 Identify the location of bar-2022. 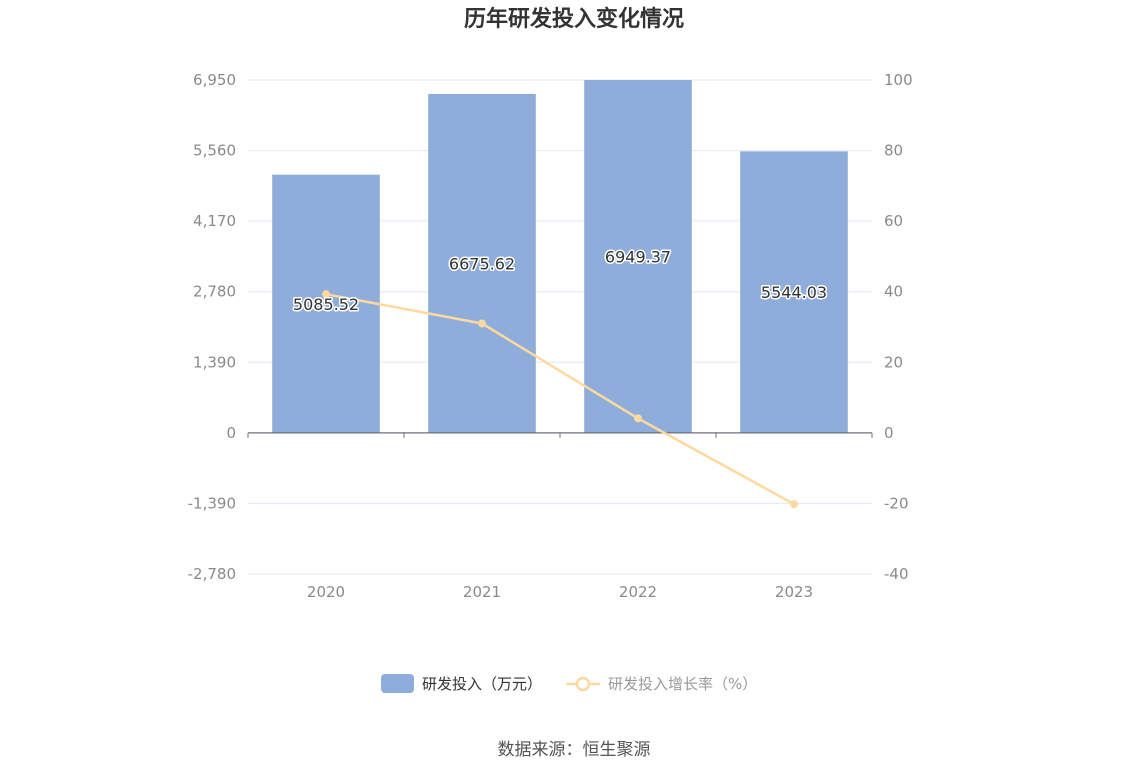
(638, 256).